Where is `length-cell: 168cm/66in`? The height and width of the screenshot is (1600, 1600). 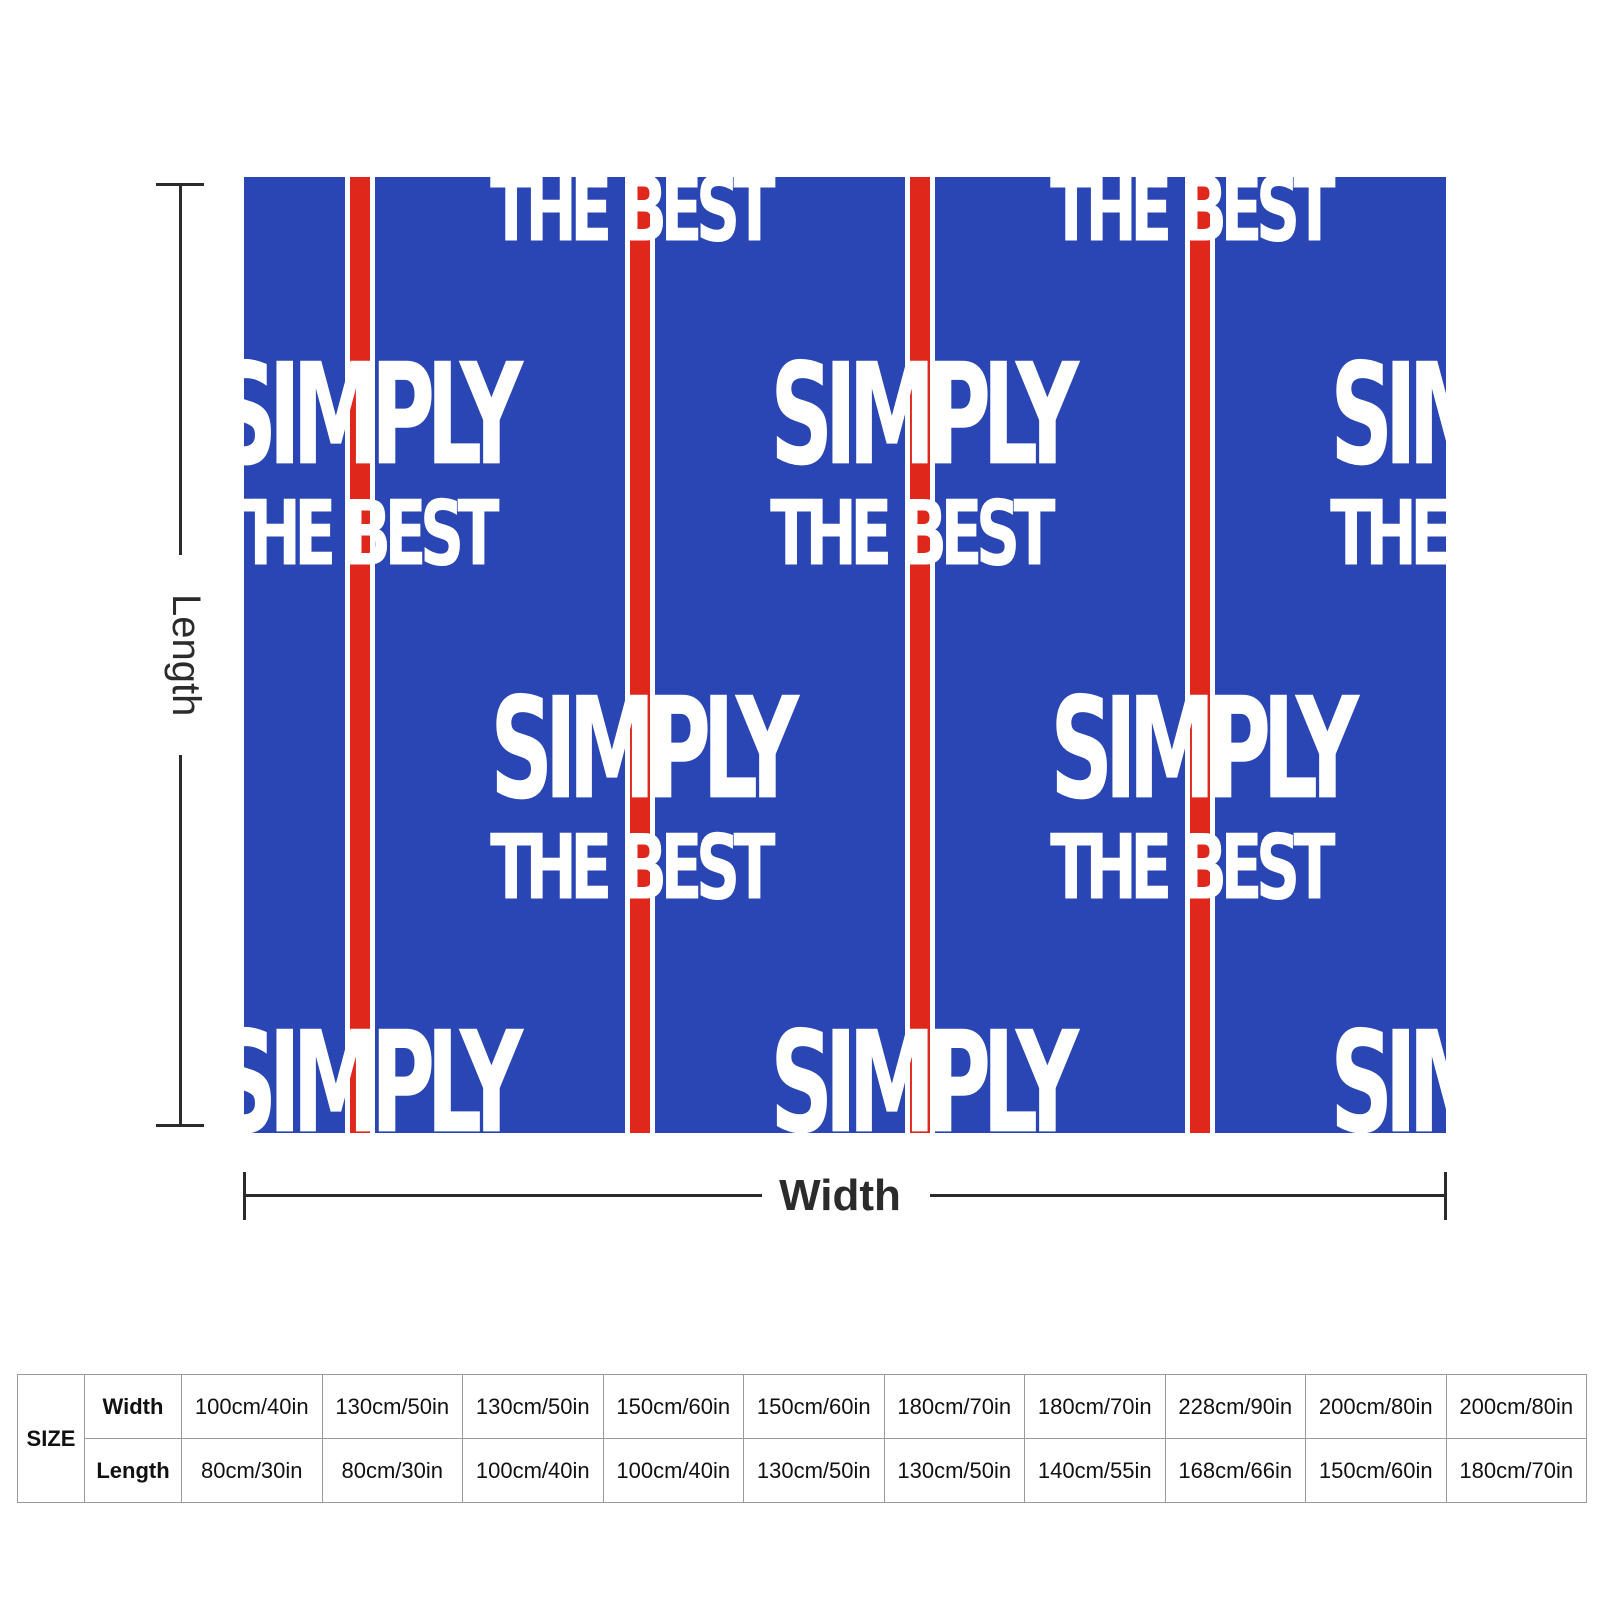 length-cell: 168cm/66in is located at coordinates (1235, 1470).